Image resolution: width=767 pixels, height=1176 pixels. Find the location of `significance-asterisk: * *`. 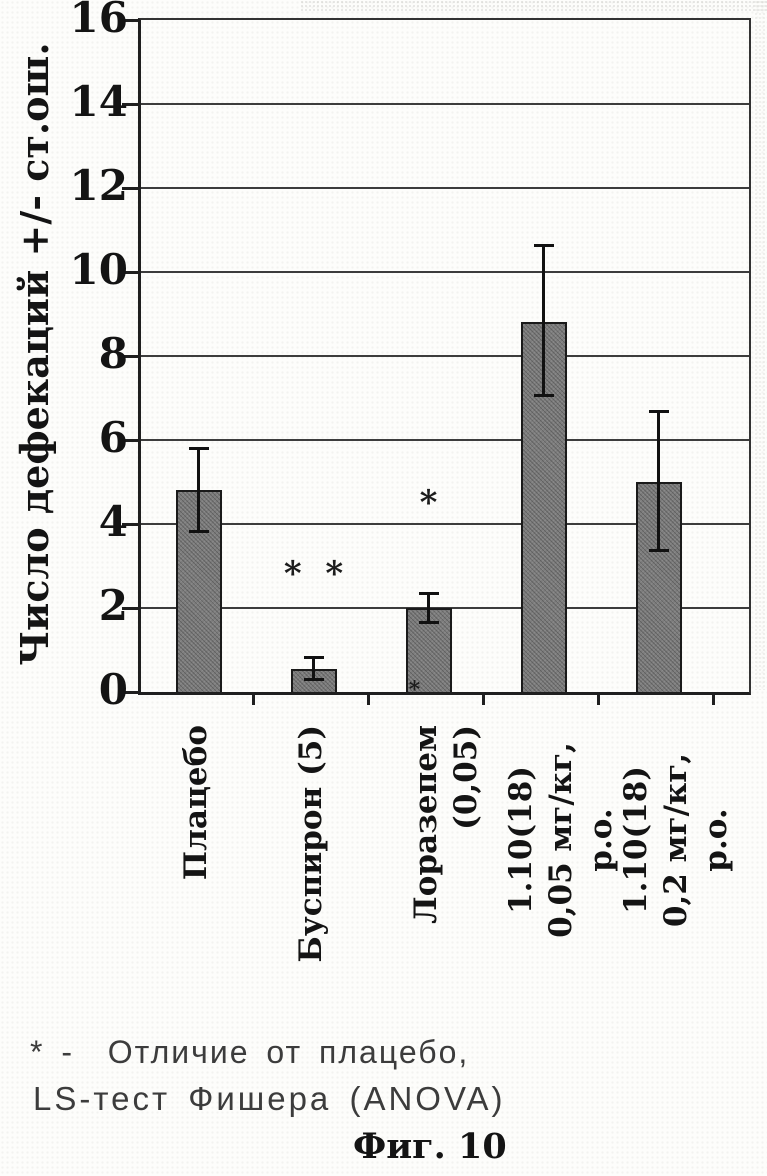

significance-asterisk: * * is located at coordinates (313, 574).